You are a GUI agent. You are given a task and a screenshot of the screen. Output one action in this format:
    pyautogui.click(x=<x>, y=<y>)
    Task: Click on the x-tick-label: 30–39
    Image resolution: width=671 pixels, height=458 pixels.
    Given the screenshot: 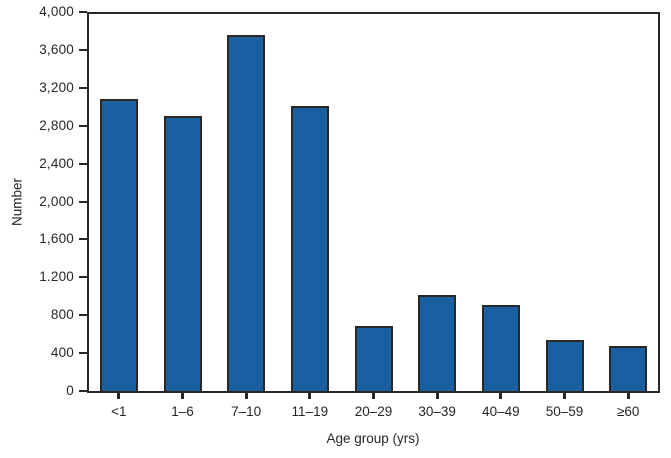 What is the action you would take?
    pyautogui.click(x=437, y=411)
    